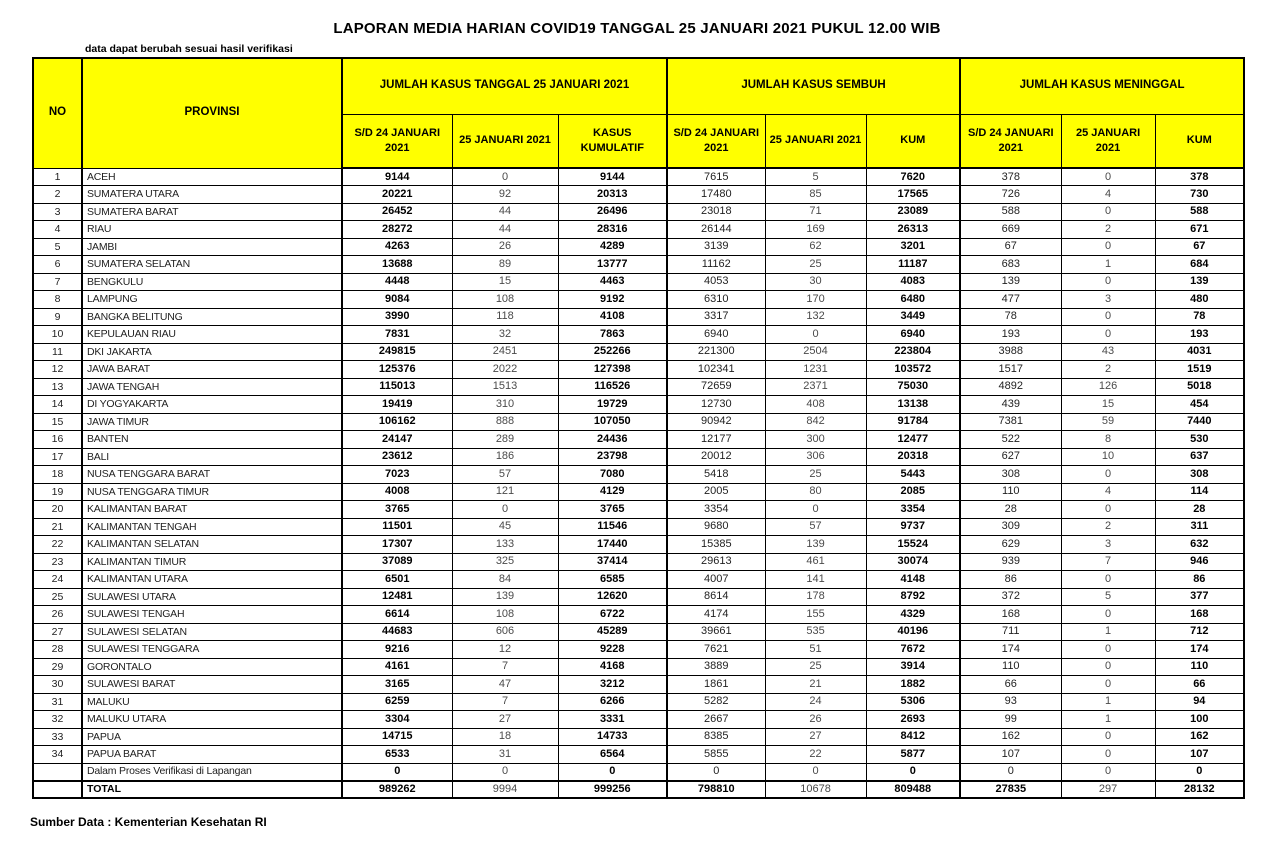 The width and height of the screenshot is (1274, 848). What do you see at coordinates (212, 334) in the screenshot?
I see `cell-provinsi: KEPULAUAN RIAU` at bounding box center [212, 334].